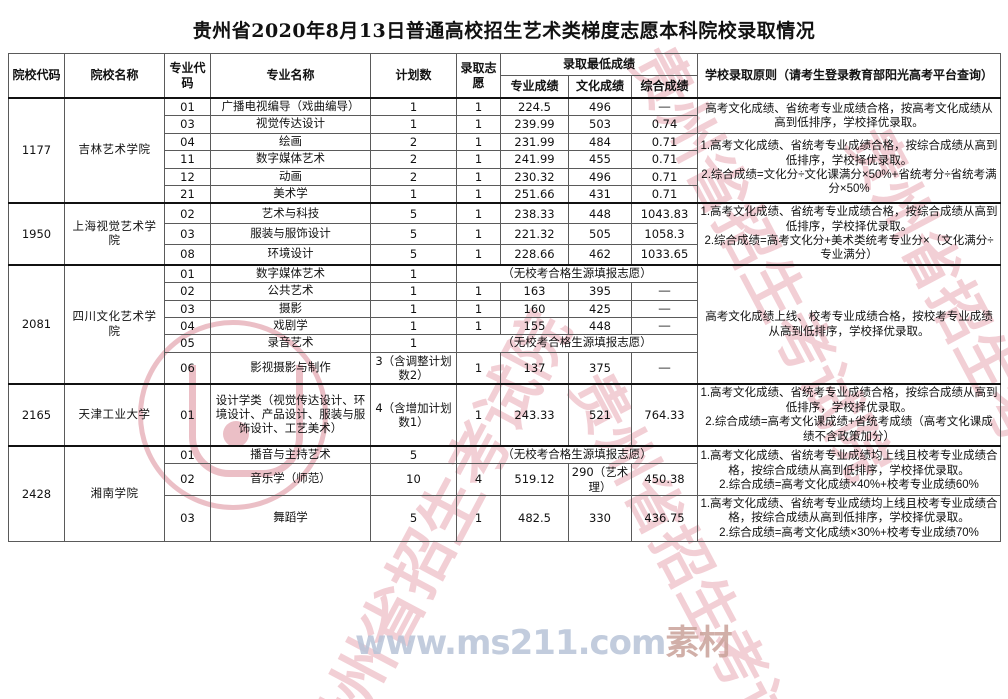 The image size is (1008, 699). I want to click on cell-major-score: 243.33, so click(534, 415).